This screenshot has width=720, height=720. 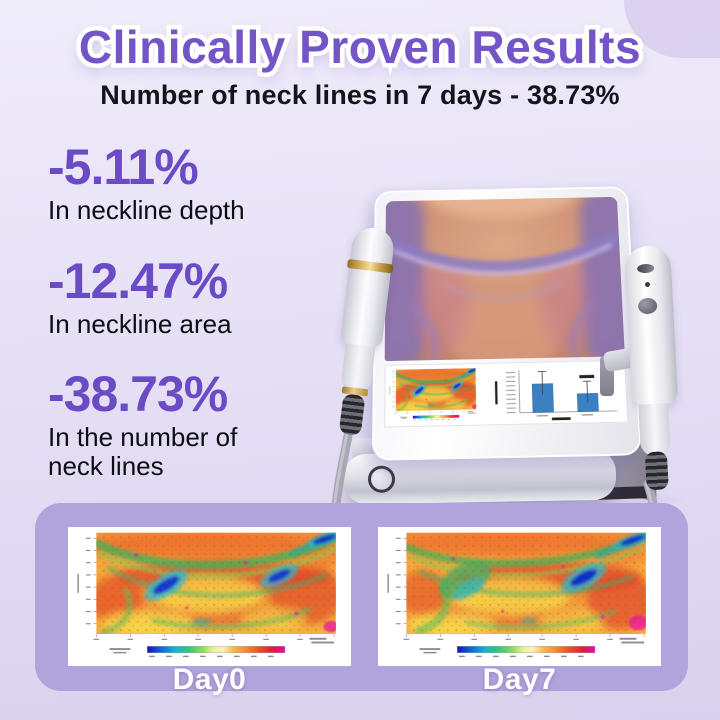 I want to click on device-base-button, so click(x=381, y=479).